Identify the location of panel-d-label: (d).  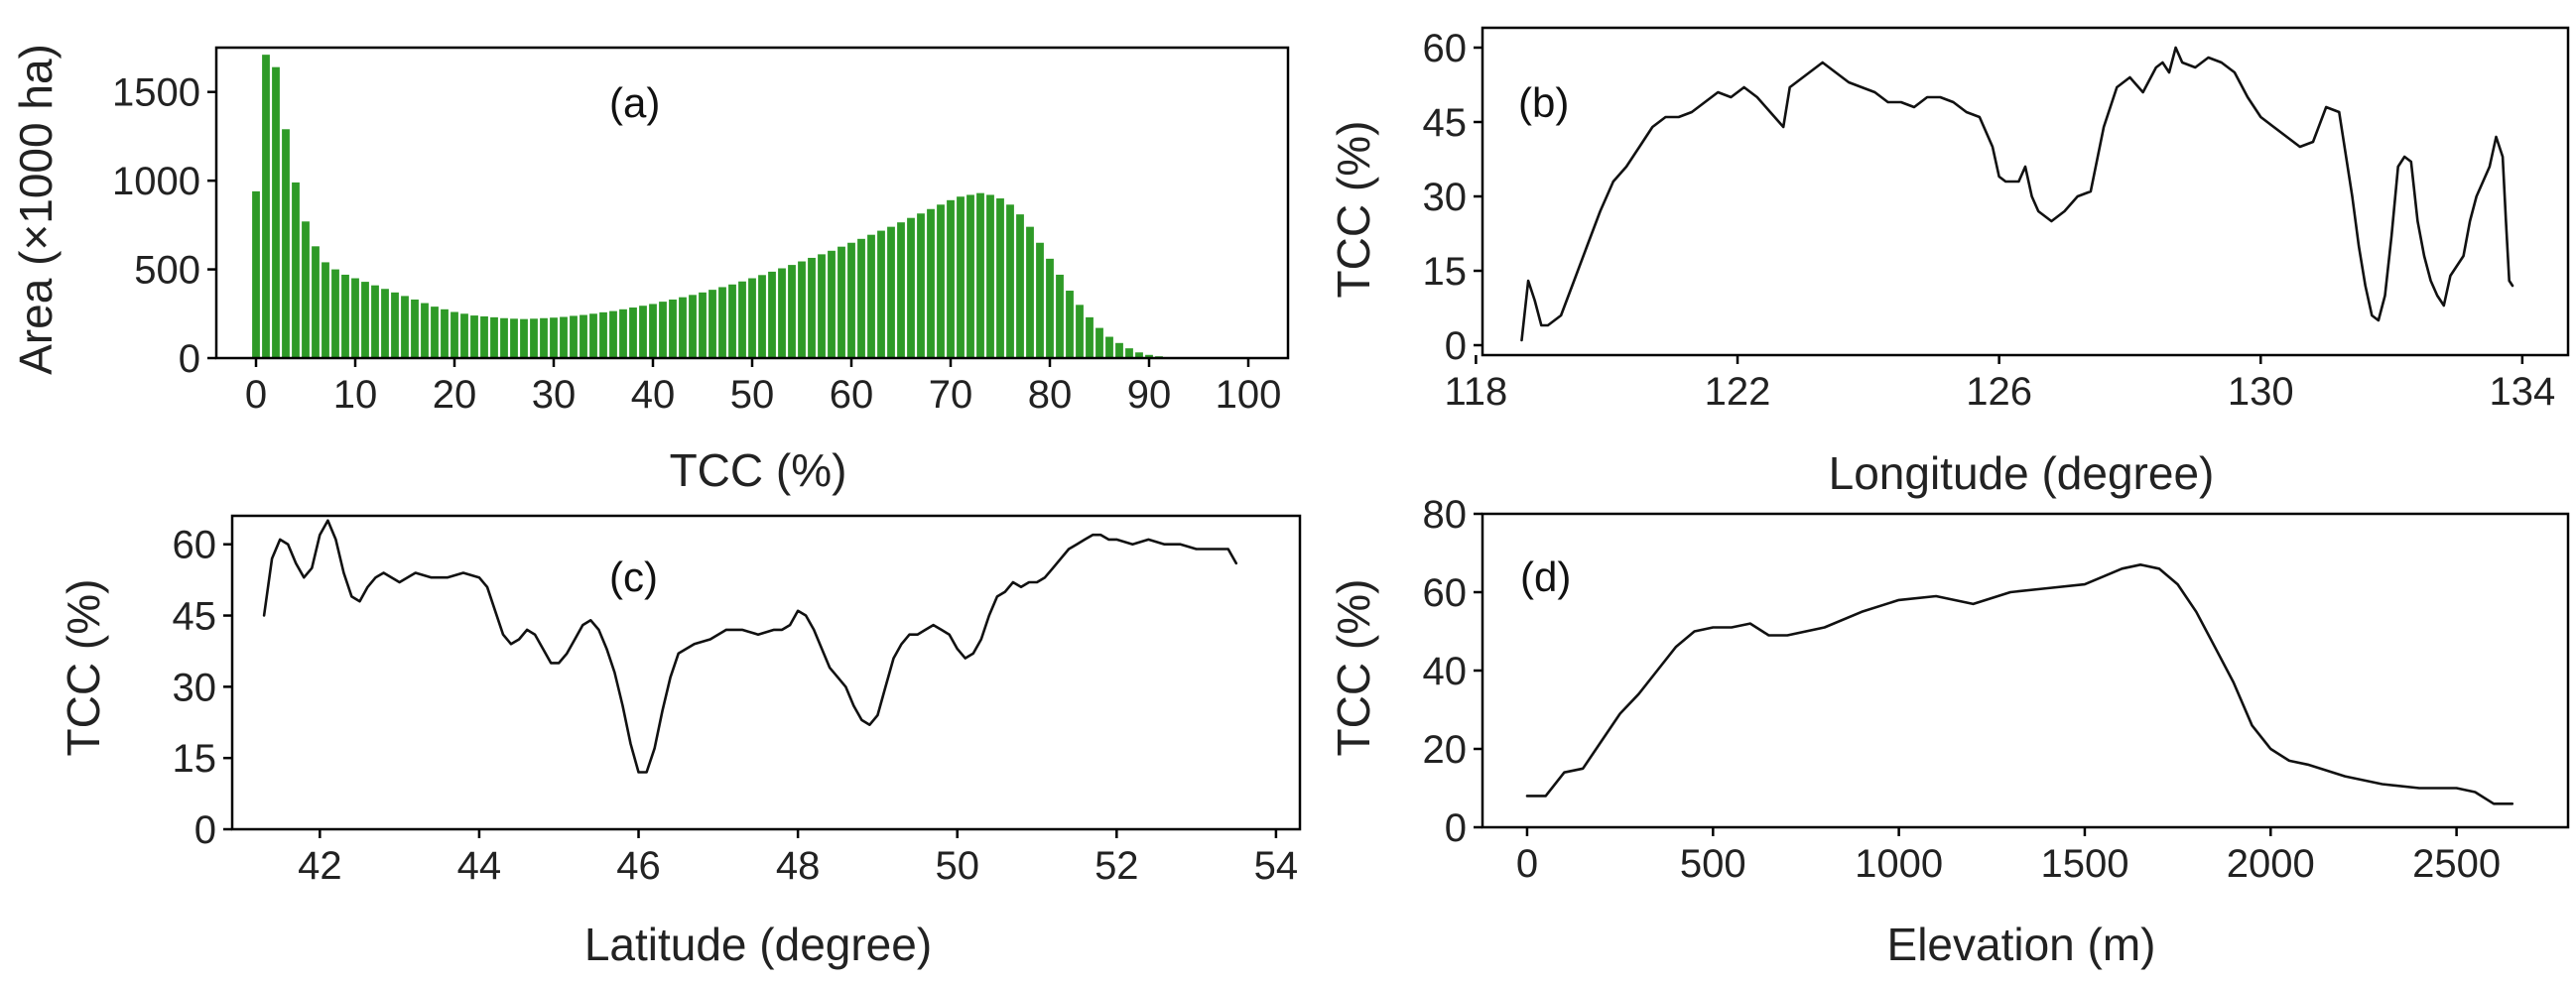
(1546, 577).